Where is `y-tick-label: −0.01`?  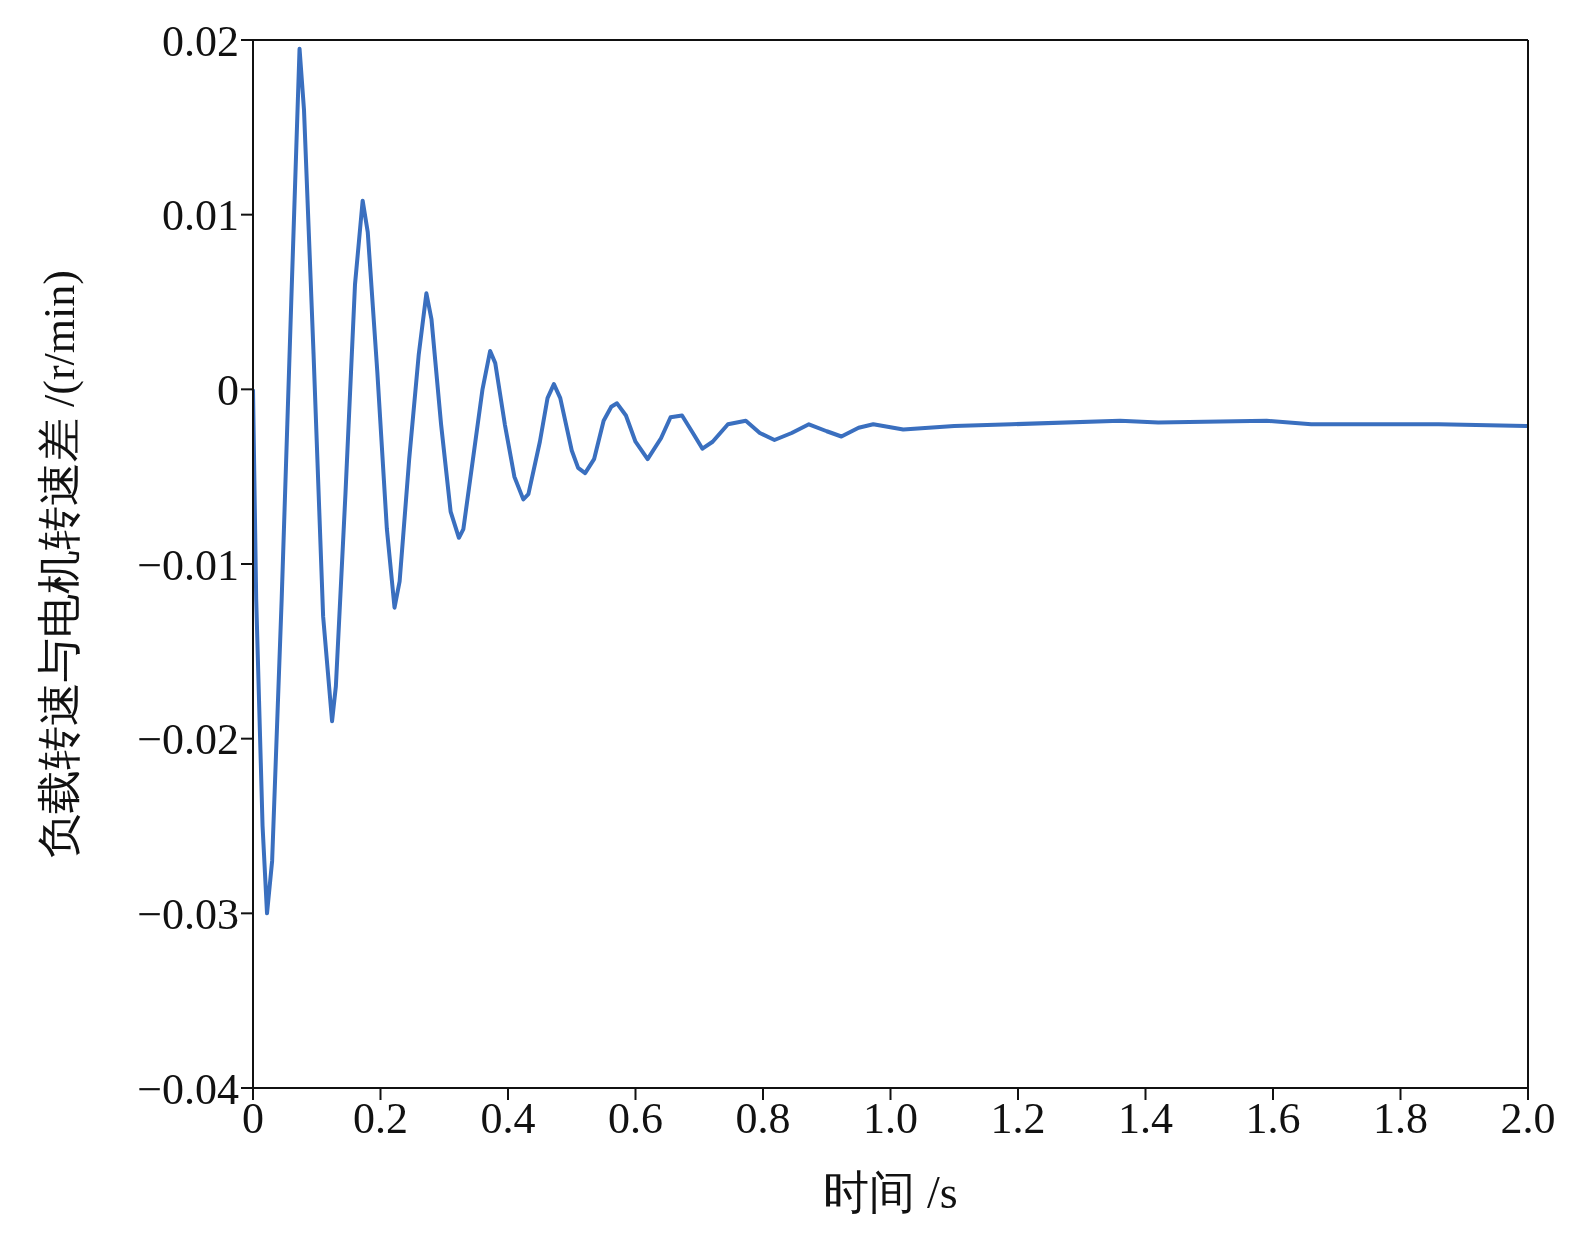
y-tick-label: −0.01 is located at coordinates (188, 565).